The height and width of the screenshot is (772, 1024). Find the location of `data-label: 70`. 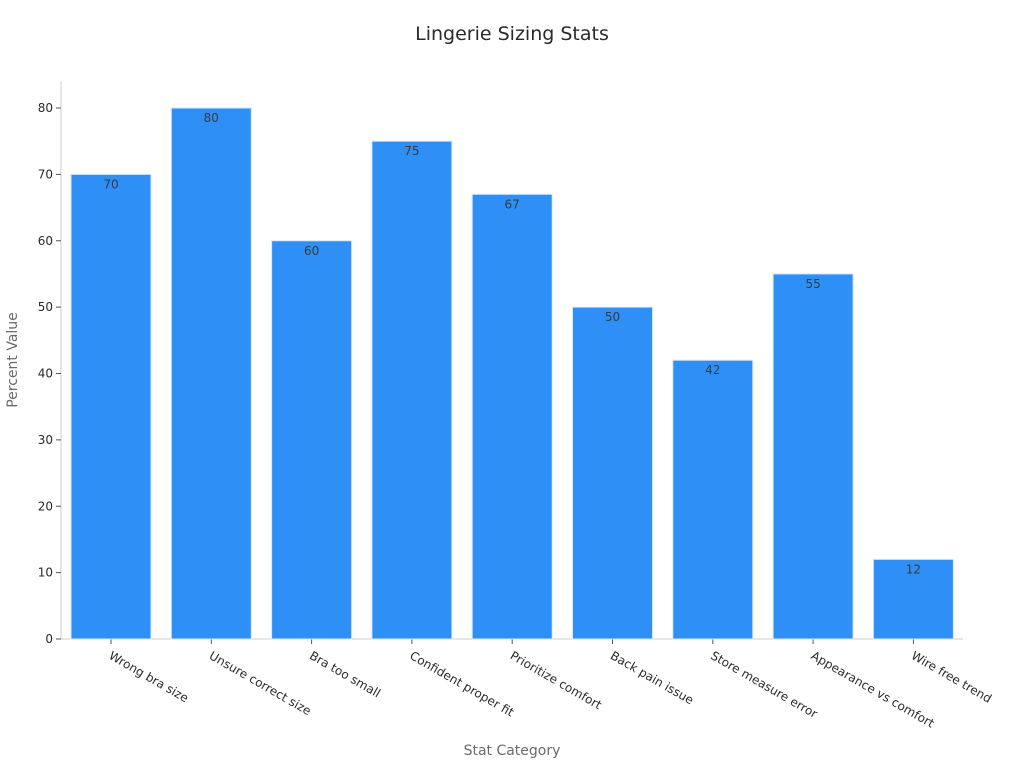

data-label: 70 is located at coordinates (110, 184).